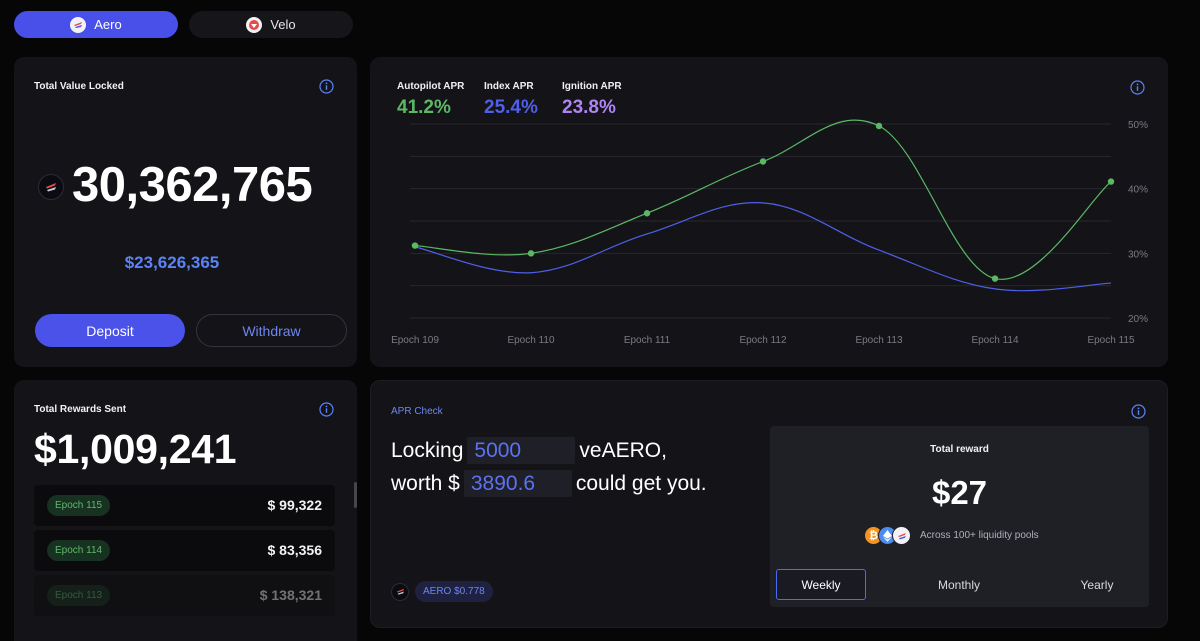  What do you see at coordinates (641, 483) in the screenshot?
I see `tail-text: could get you.` at bounding box center [641, 483].